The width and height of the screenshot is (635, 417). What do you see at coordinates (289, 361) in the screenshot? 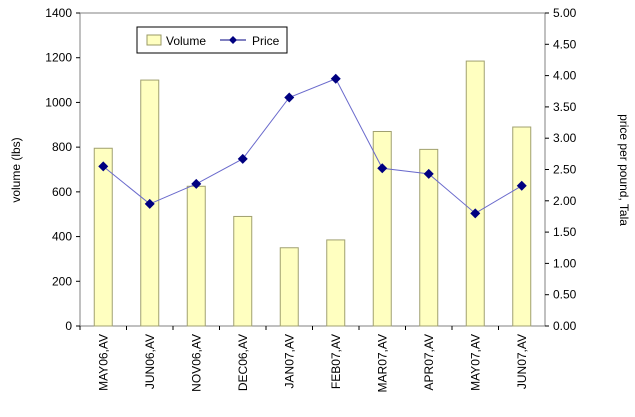
I see `x-tick-label: JAN07,AV` at bounding box center [289, 361].